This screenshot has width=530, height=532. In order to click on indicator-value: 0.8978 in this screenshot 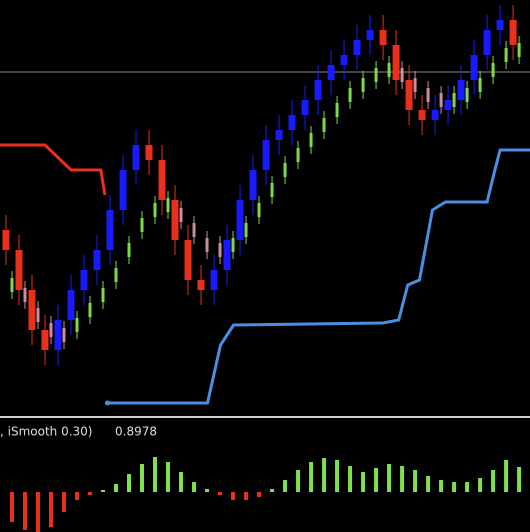, I will do `click(136, 432)`.